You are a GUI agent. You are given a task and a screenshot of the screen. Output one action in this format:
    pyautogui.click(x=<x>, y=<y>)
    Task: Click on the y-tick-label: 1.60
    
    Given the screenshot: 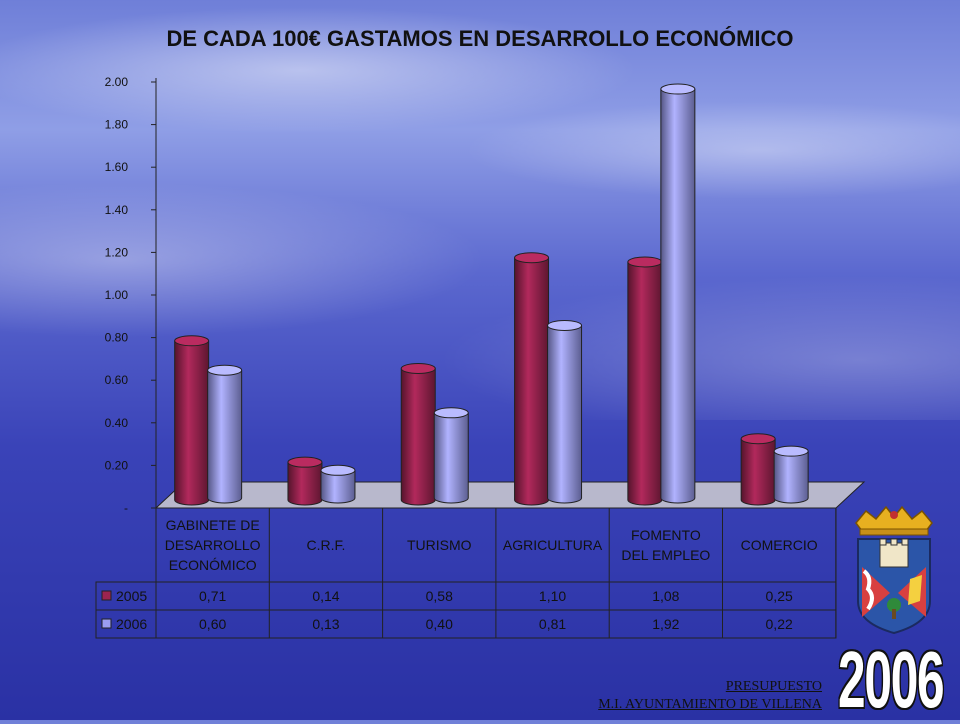 What is the action you would take?
    pyautogui.click(x=117, y=167)
    